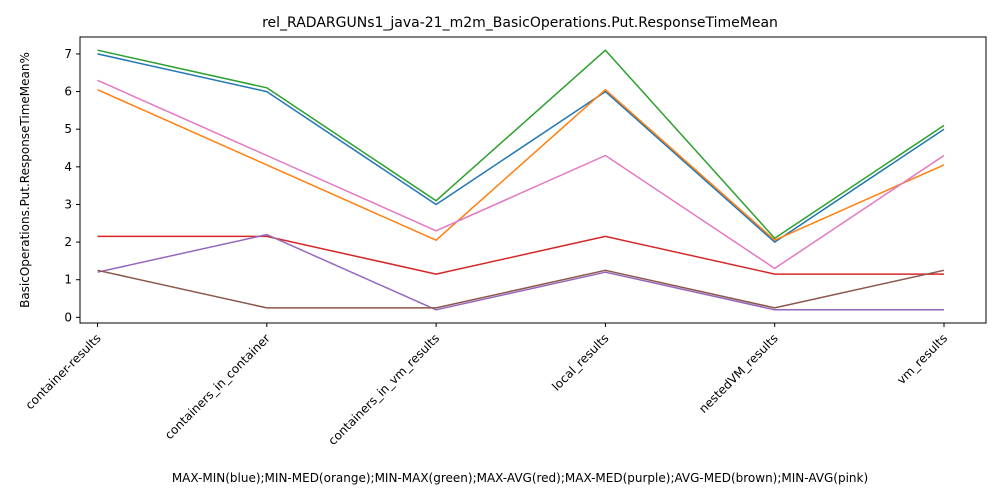 The width and height of the screenshot is (1000, 500). I want to click on y-tick-label: 7, so click(68, 54).